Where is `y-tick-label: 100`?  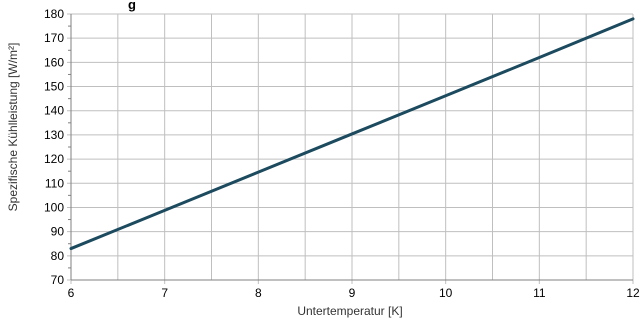
y-tick-label: 100 is located at coordinates (54, 207).